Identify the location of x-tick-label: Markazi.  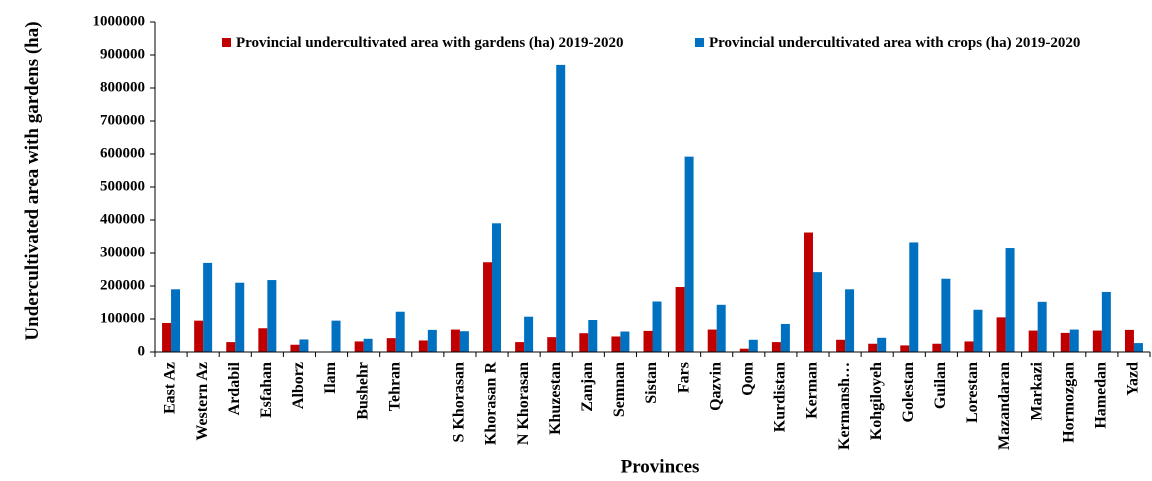
(1036, 390).